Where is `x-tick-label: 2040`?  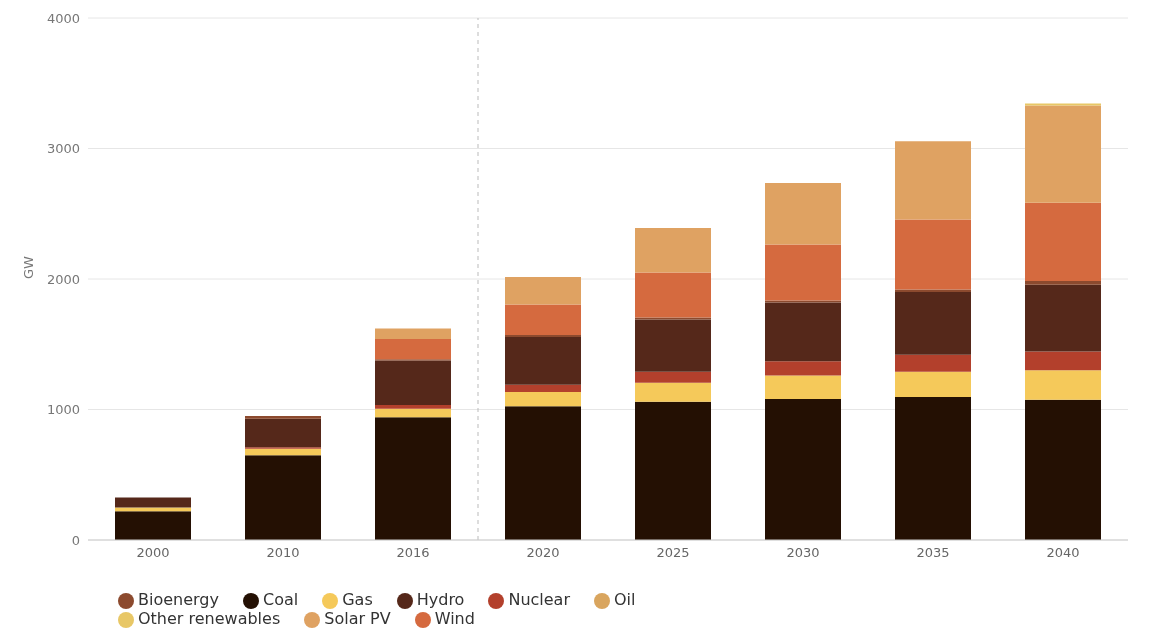 x-tick-label: 2040 is located at coordinates (1063, 553).